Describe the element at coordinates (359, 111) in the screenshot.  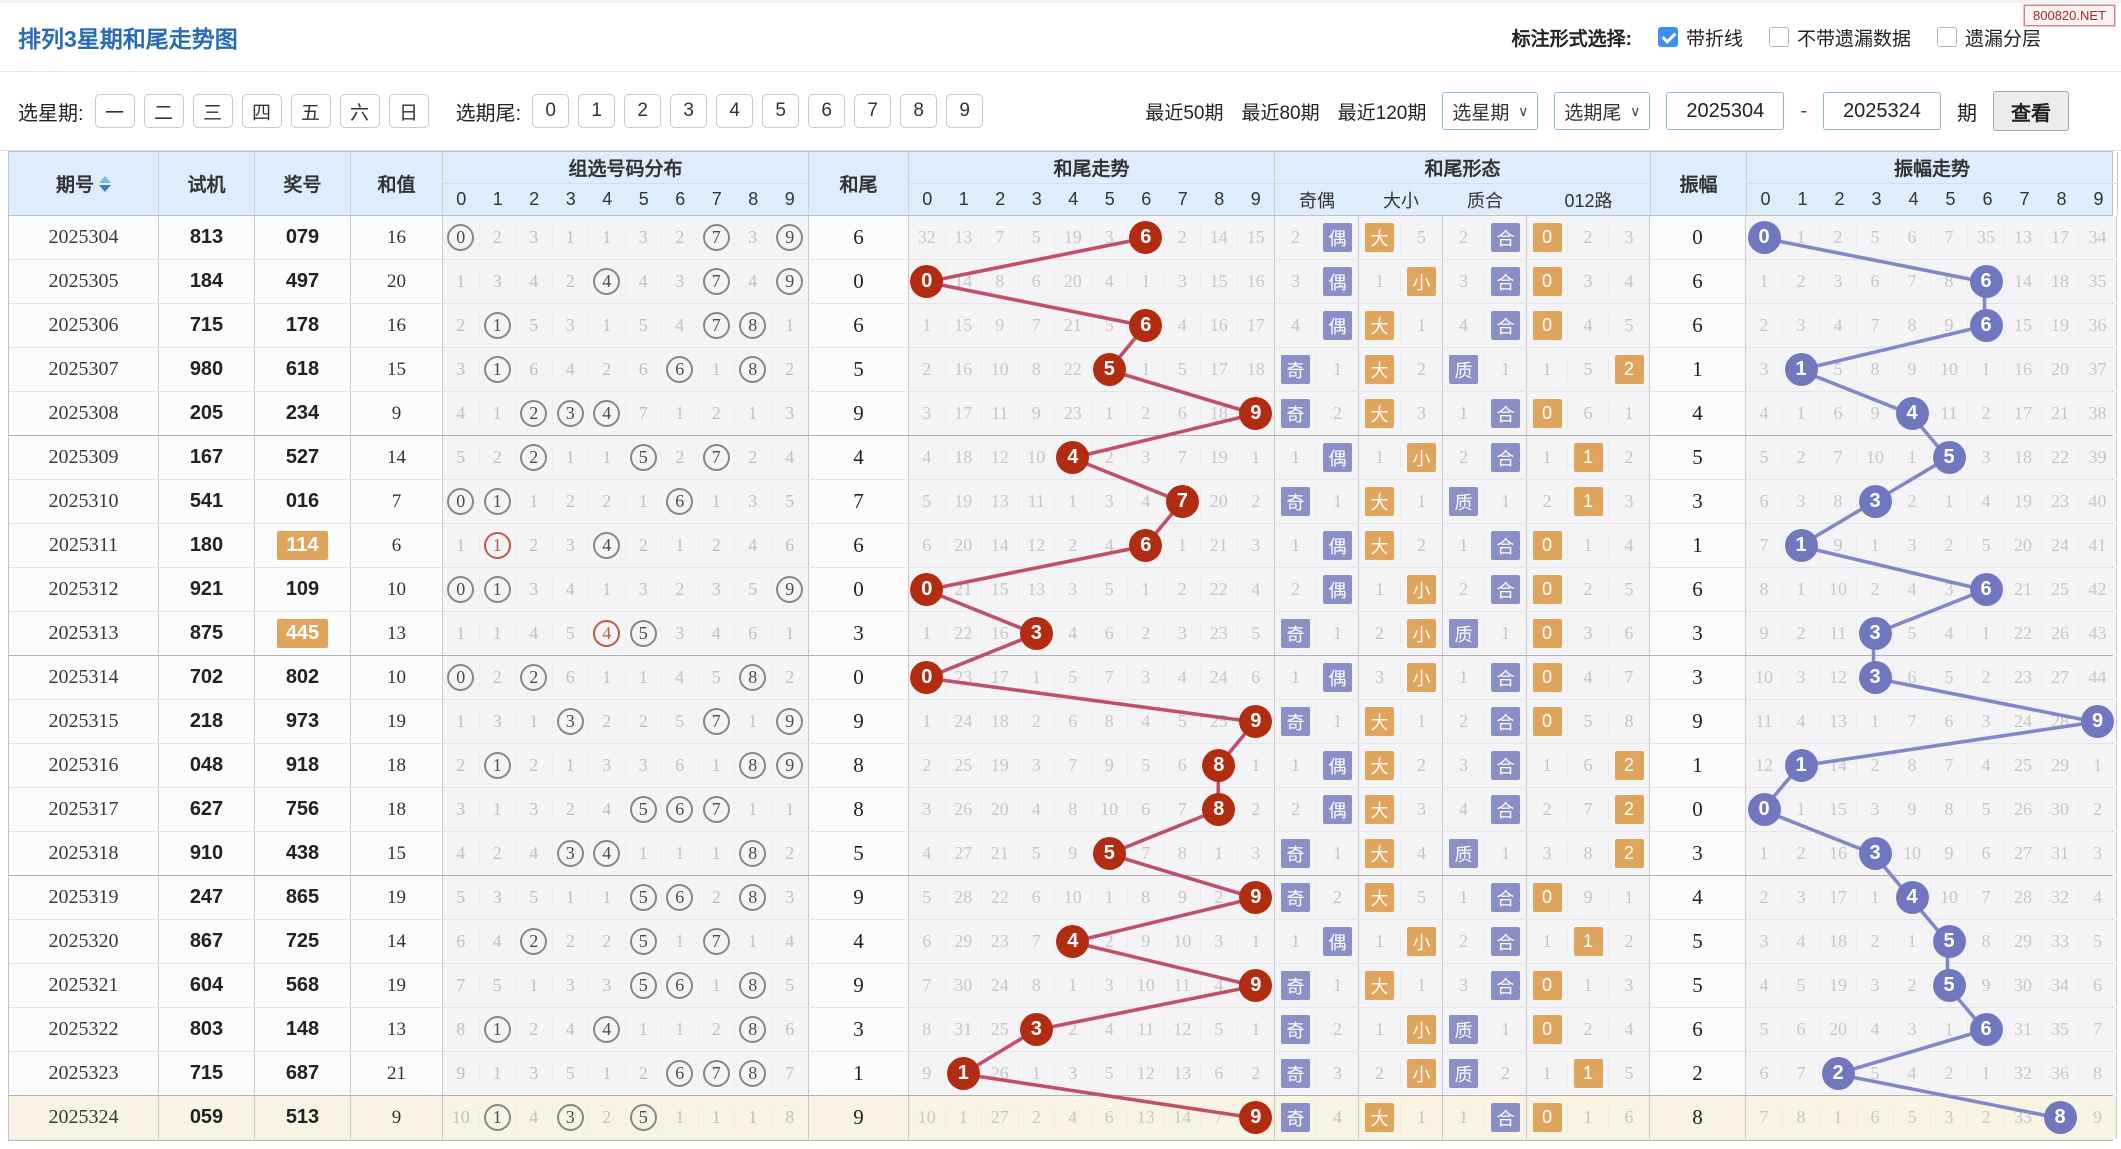
I see `week-button: 六` at that location.